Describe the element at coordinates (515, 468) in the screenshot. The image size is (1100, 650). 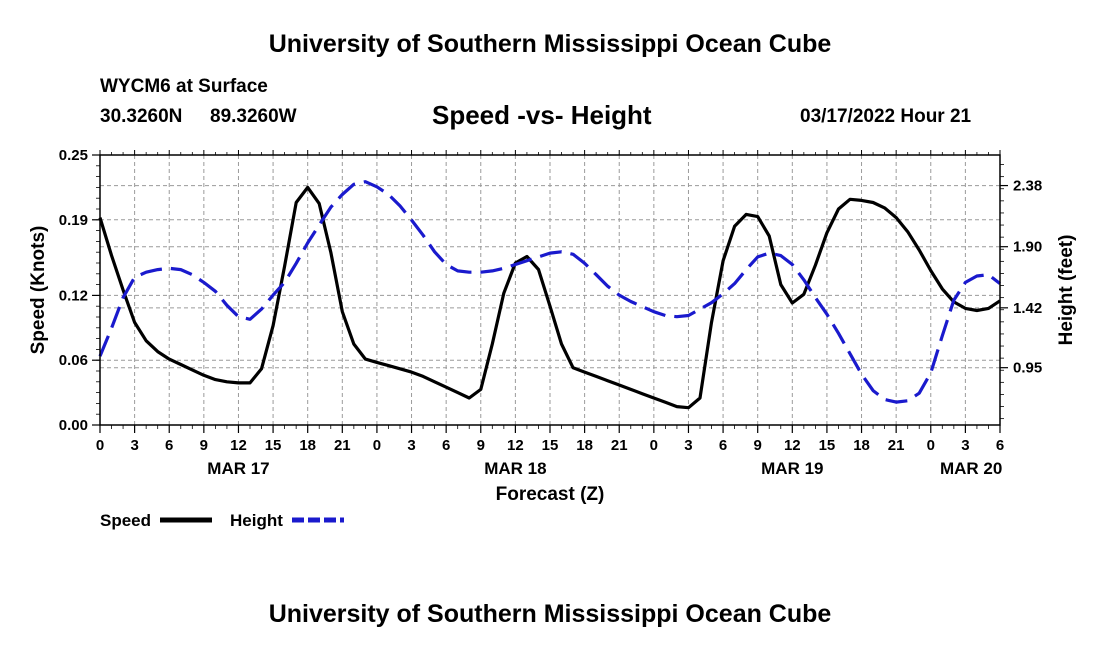
I see `date-label: MAR 18` at that location.